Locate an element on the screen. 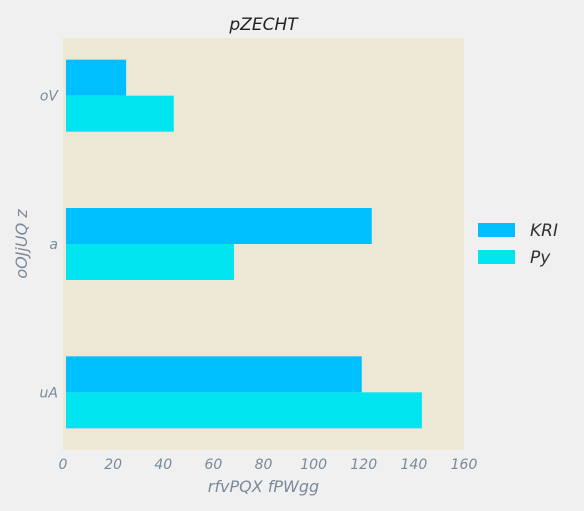 The image size is (584, 511). x-tick-label: 20 is located at coordinates (113, 465).